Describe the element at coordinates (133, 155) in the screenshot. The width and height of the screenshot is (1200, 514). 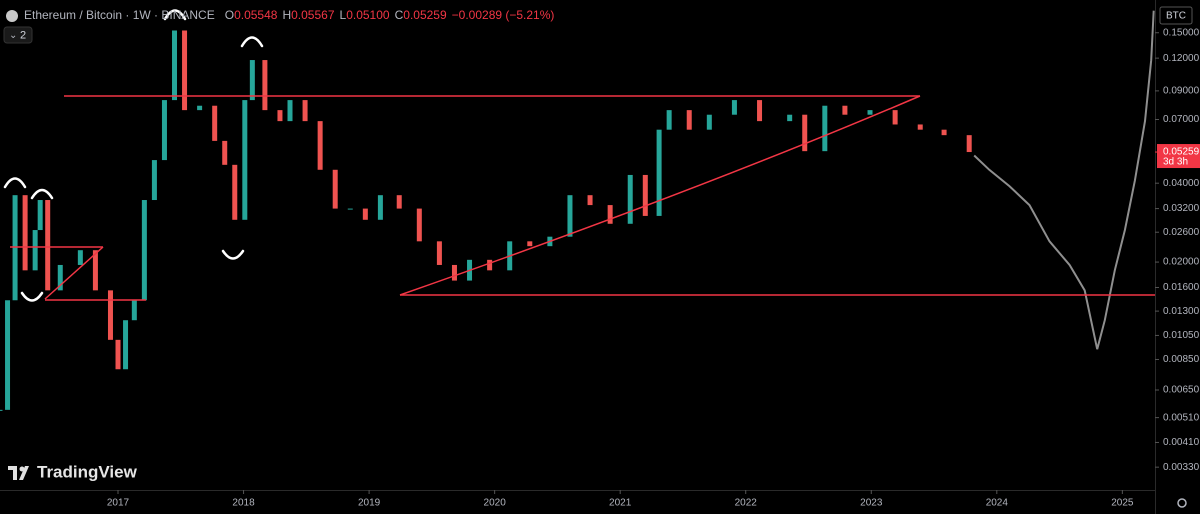
I see `pattern-arcs` at that location.